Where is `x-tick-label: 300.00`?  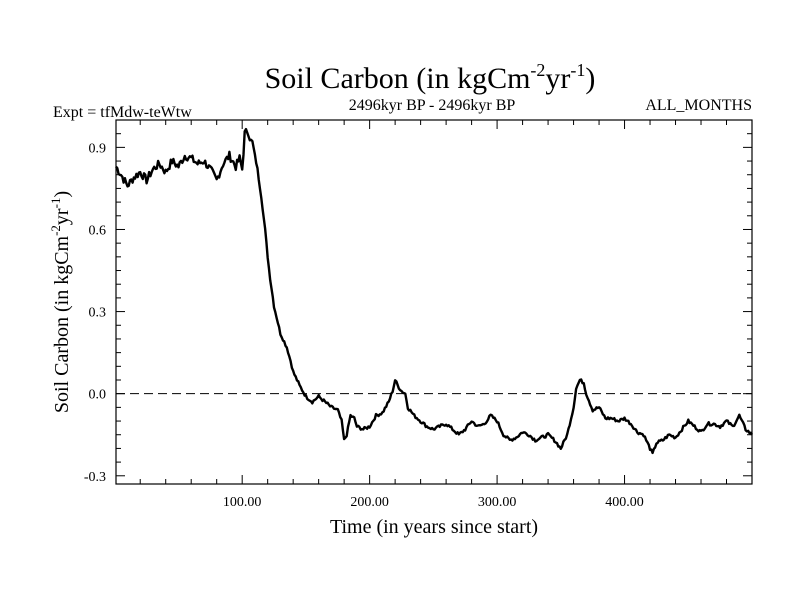 x-tick-label: 300.00 is located at coordinates (497, 502).